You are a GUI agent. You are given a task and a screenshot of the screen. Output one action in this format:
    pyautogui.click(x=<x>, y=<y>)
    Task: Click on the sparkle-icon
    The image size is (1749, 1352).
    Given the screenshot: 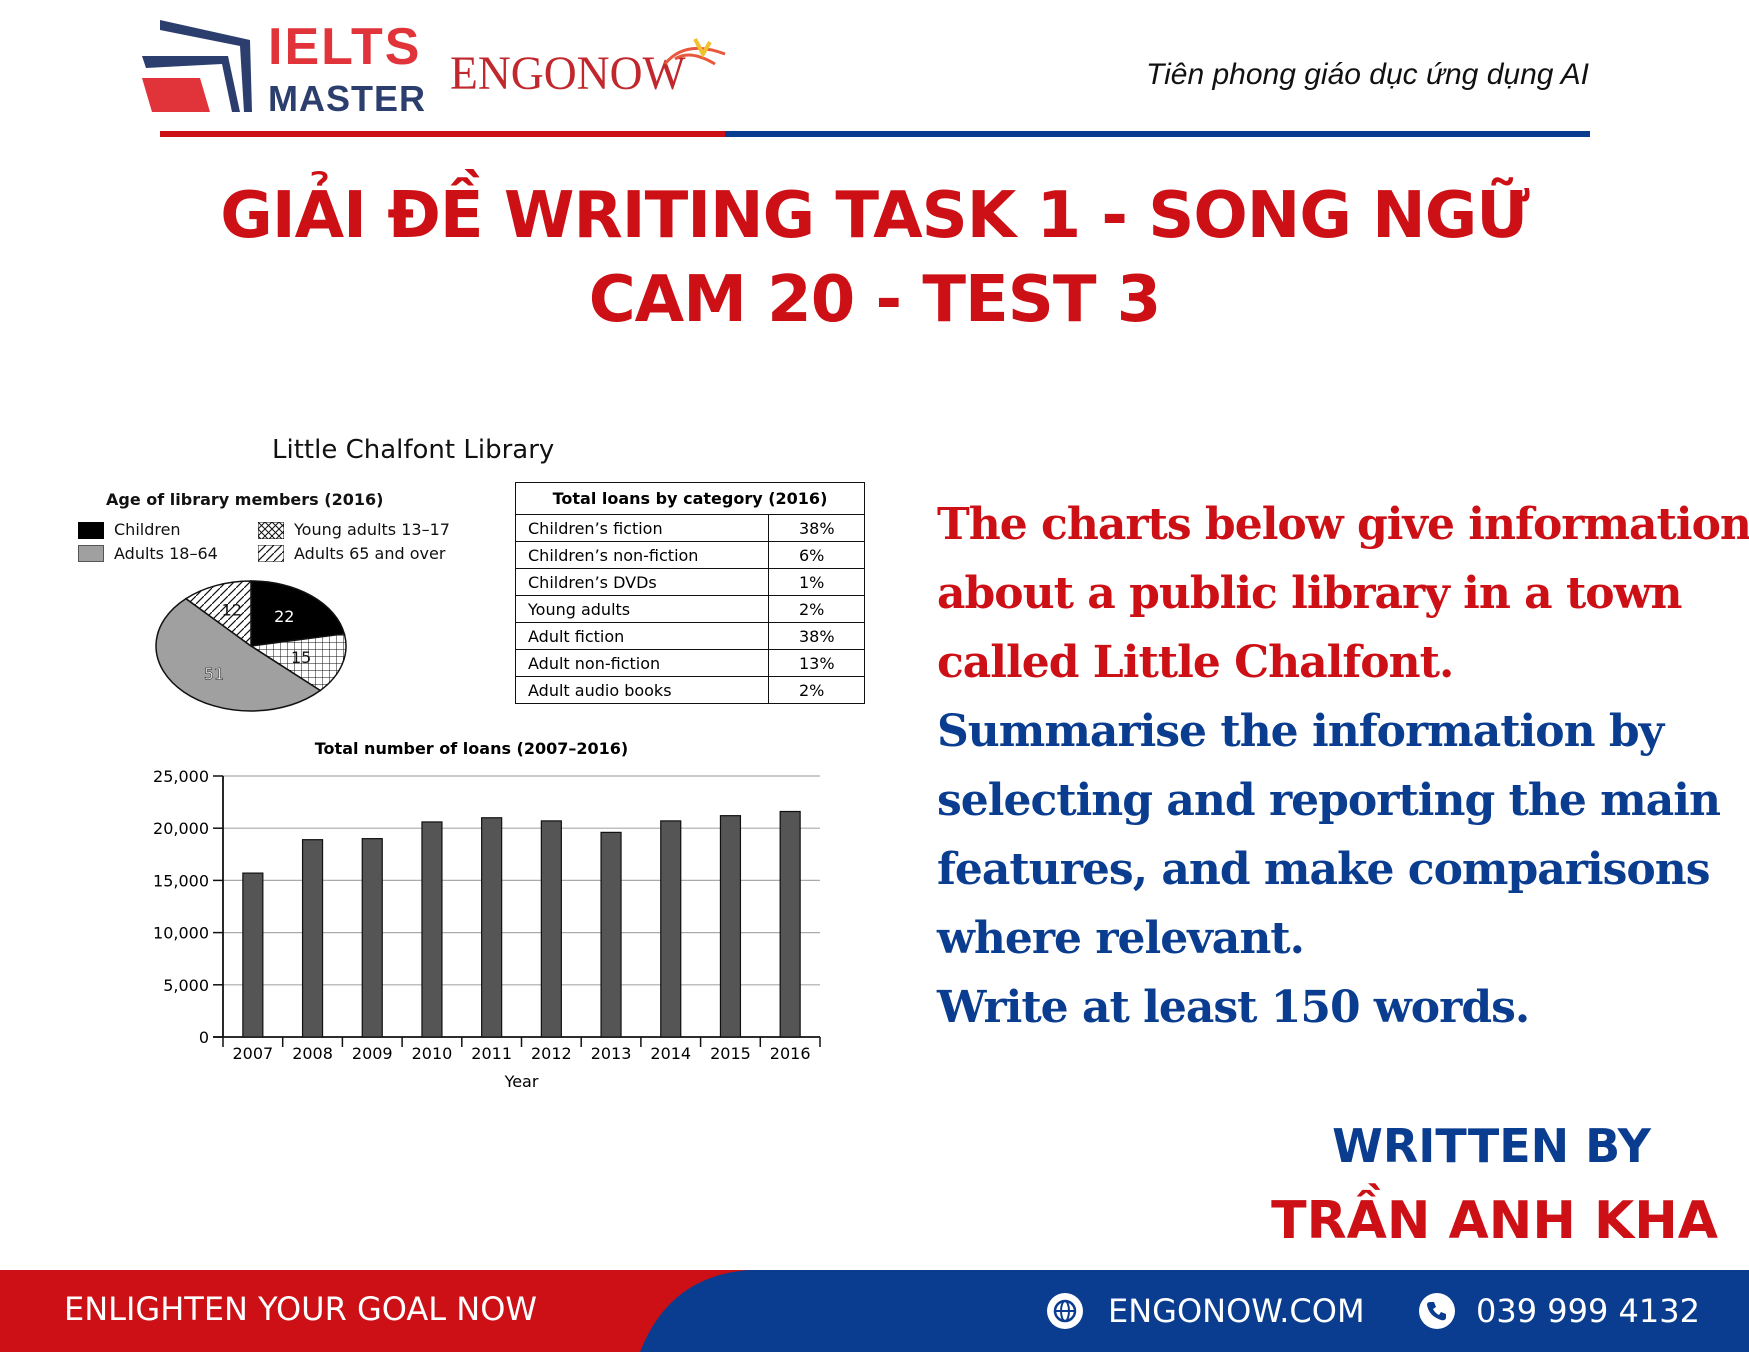 What is the action you would take?
    pyautogui.click(x=694, y=52)
    